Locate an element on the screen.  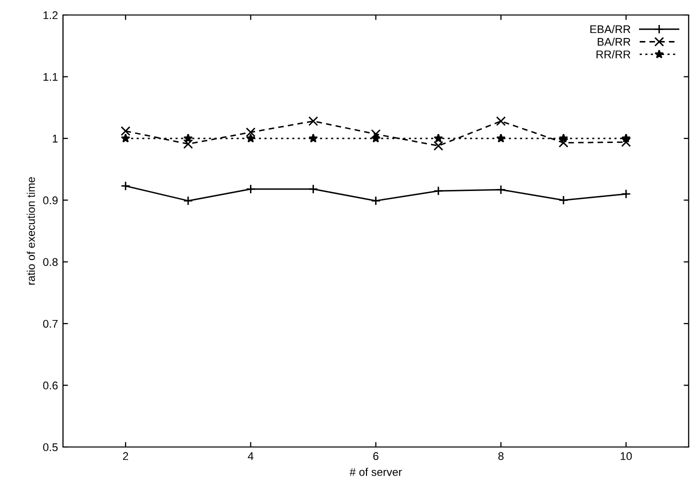
x-tick-label: 8 is located at coordinates (501, 456).